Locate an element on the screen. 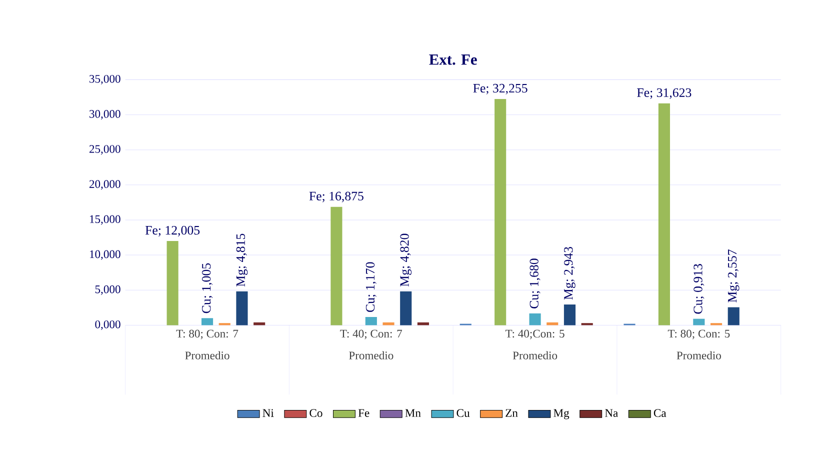 Image resolution: width=813 pixels, height=460 pixels. x-tick-label: T: 40;Con: 5 is located at coordinates (534, 335).